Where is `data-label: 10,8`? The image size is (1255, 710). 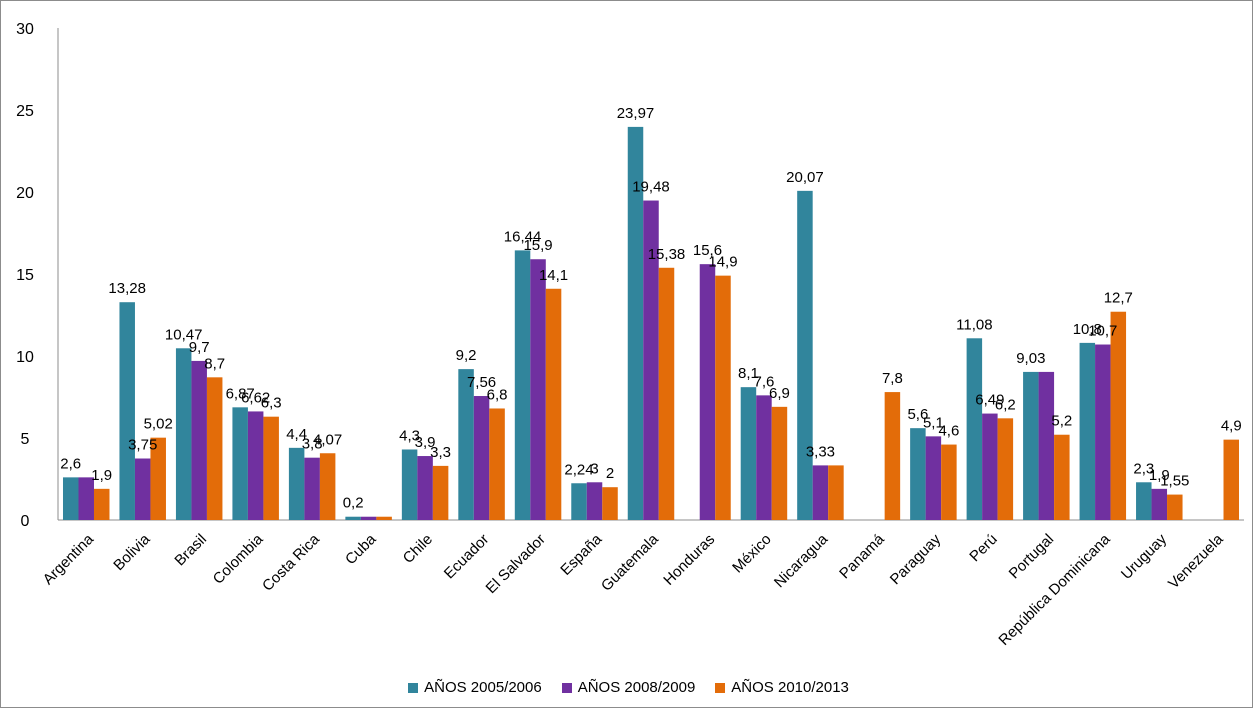 data-label: 10,8 is located at coordinates (1087, 329).